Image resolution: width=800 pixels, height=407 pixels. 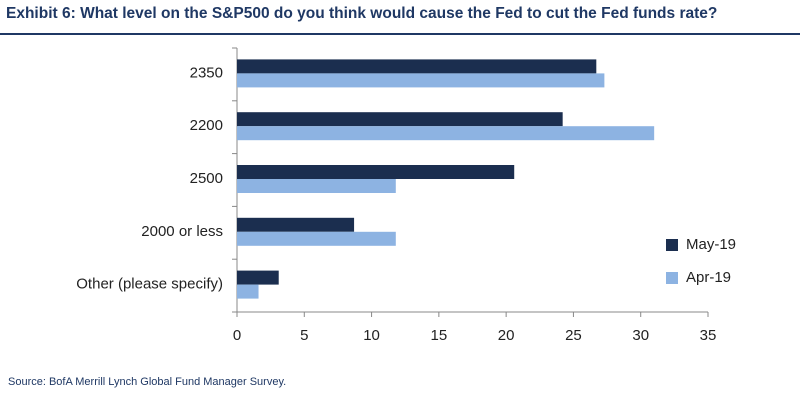 I want to click on legend-item-may: May-19, so click(x=701, y=244).